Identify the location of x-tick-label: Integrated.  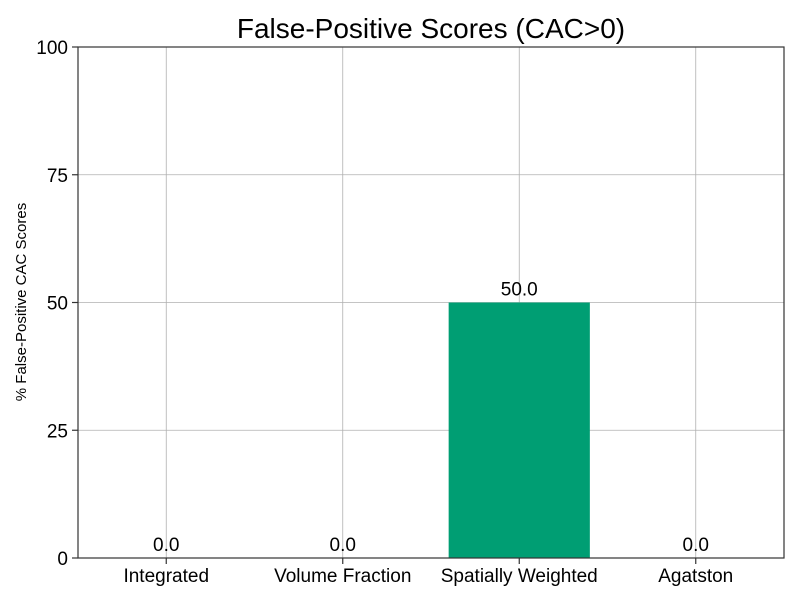
(166, 576).